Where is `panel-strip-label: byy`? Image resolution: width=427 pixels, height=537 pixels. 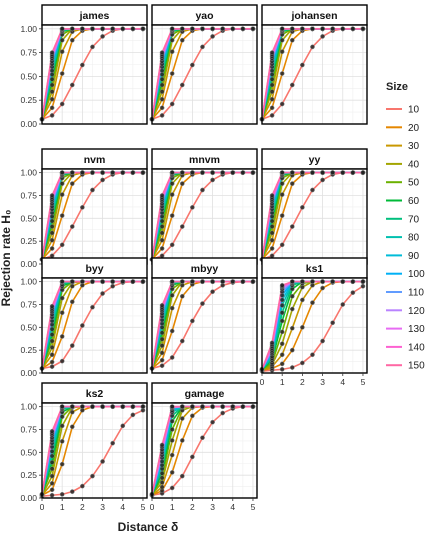
panel-strip-label: byy is located at coordinates (94, 269).